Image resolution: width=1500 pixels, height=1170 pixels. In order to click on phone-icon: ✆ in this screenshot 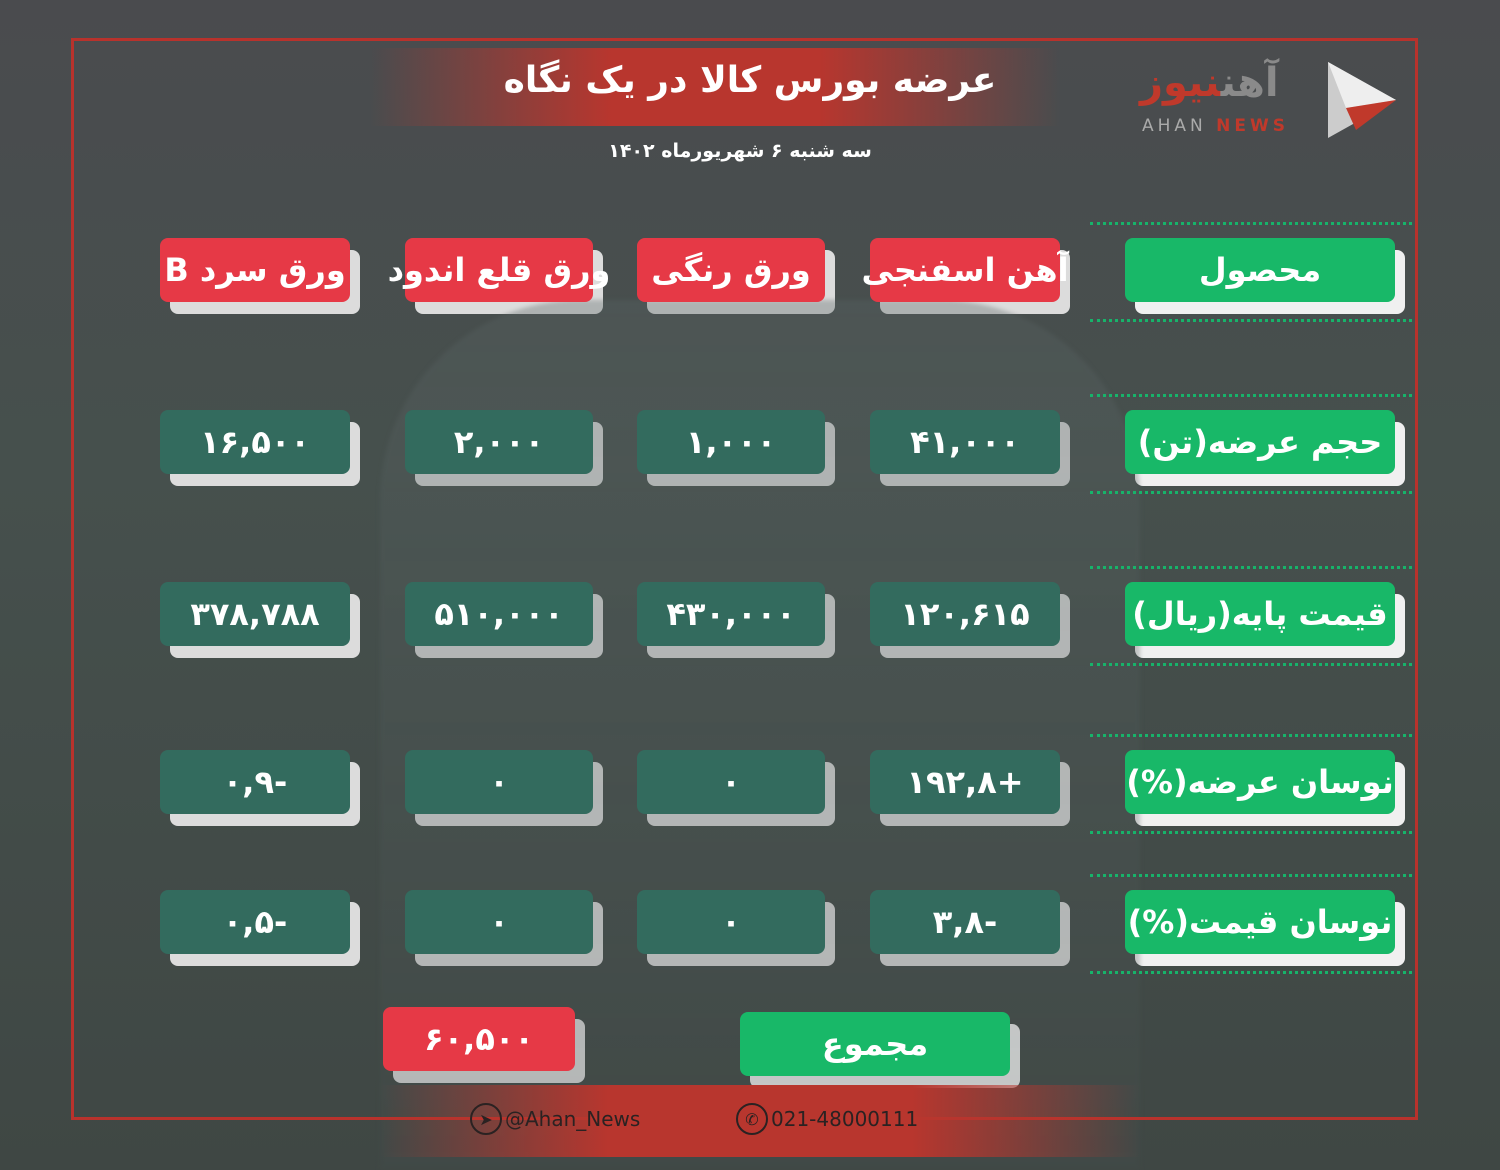, I will do `click(752, 1119)`.